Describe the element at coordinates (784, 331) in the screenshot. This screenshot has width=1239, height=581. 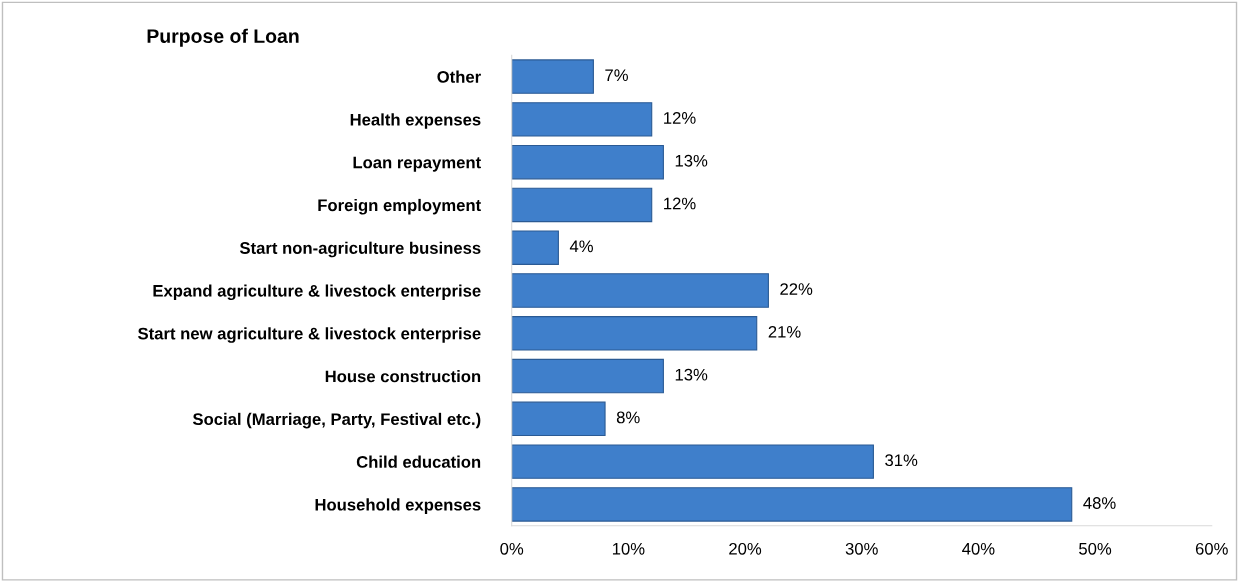
I see `data-label: 21%` at that location.